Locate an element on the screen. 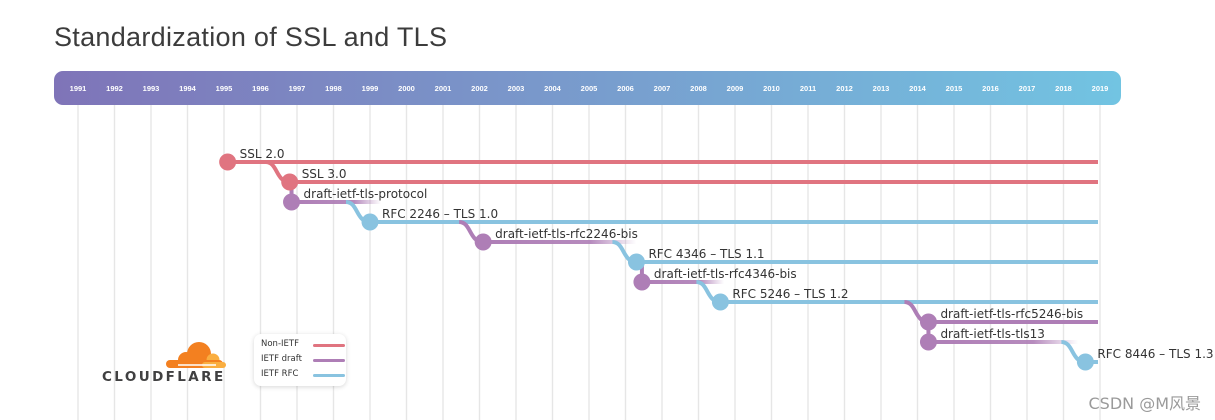 Image resolution: width=1215 pixels, height=420 pixels. legend-label: IETF draft is located at coordinates (281, 359).